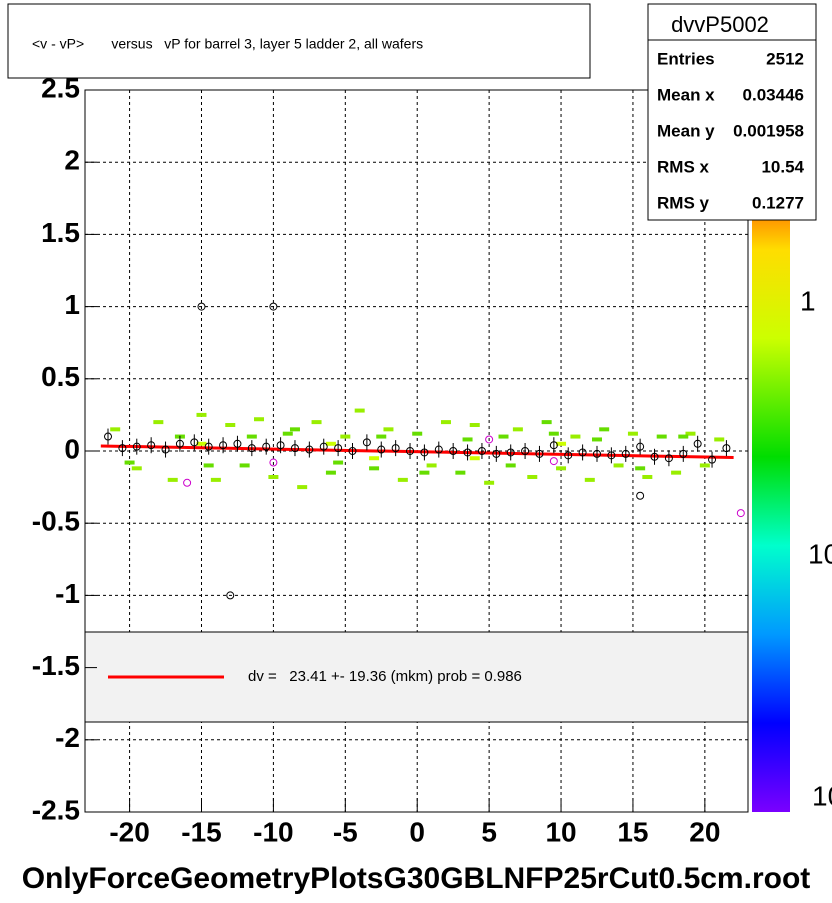 The image size is (832, 903). I want to click on y-tick-label: 0, so click(72, 448).